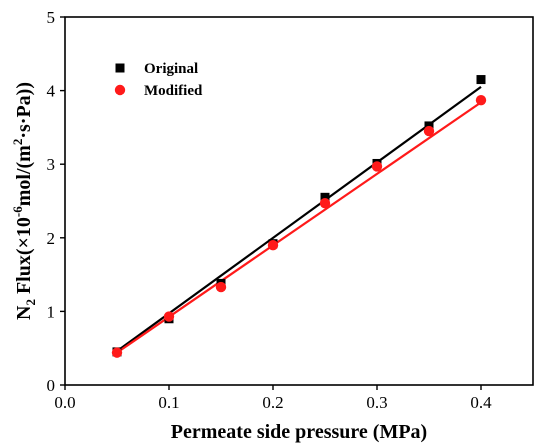 This screenshot has width=550, height=446. What do you see at coordinates (120, 68) in the screenshot?
I see `legend-marker-original` at bounding box center [120, 68].